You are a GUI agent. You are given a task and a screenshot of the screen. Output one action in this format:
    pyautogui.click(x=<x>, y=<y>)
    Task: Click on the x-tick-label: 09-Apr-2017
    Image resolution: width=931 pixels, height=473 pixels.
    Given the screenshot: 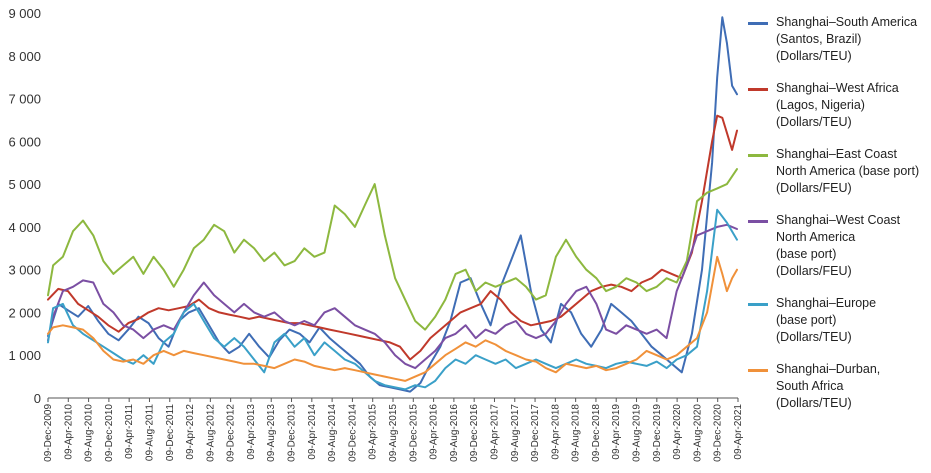 What is the action you would take?
    pyautogui.click(x=494, y=432)
    